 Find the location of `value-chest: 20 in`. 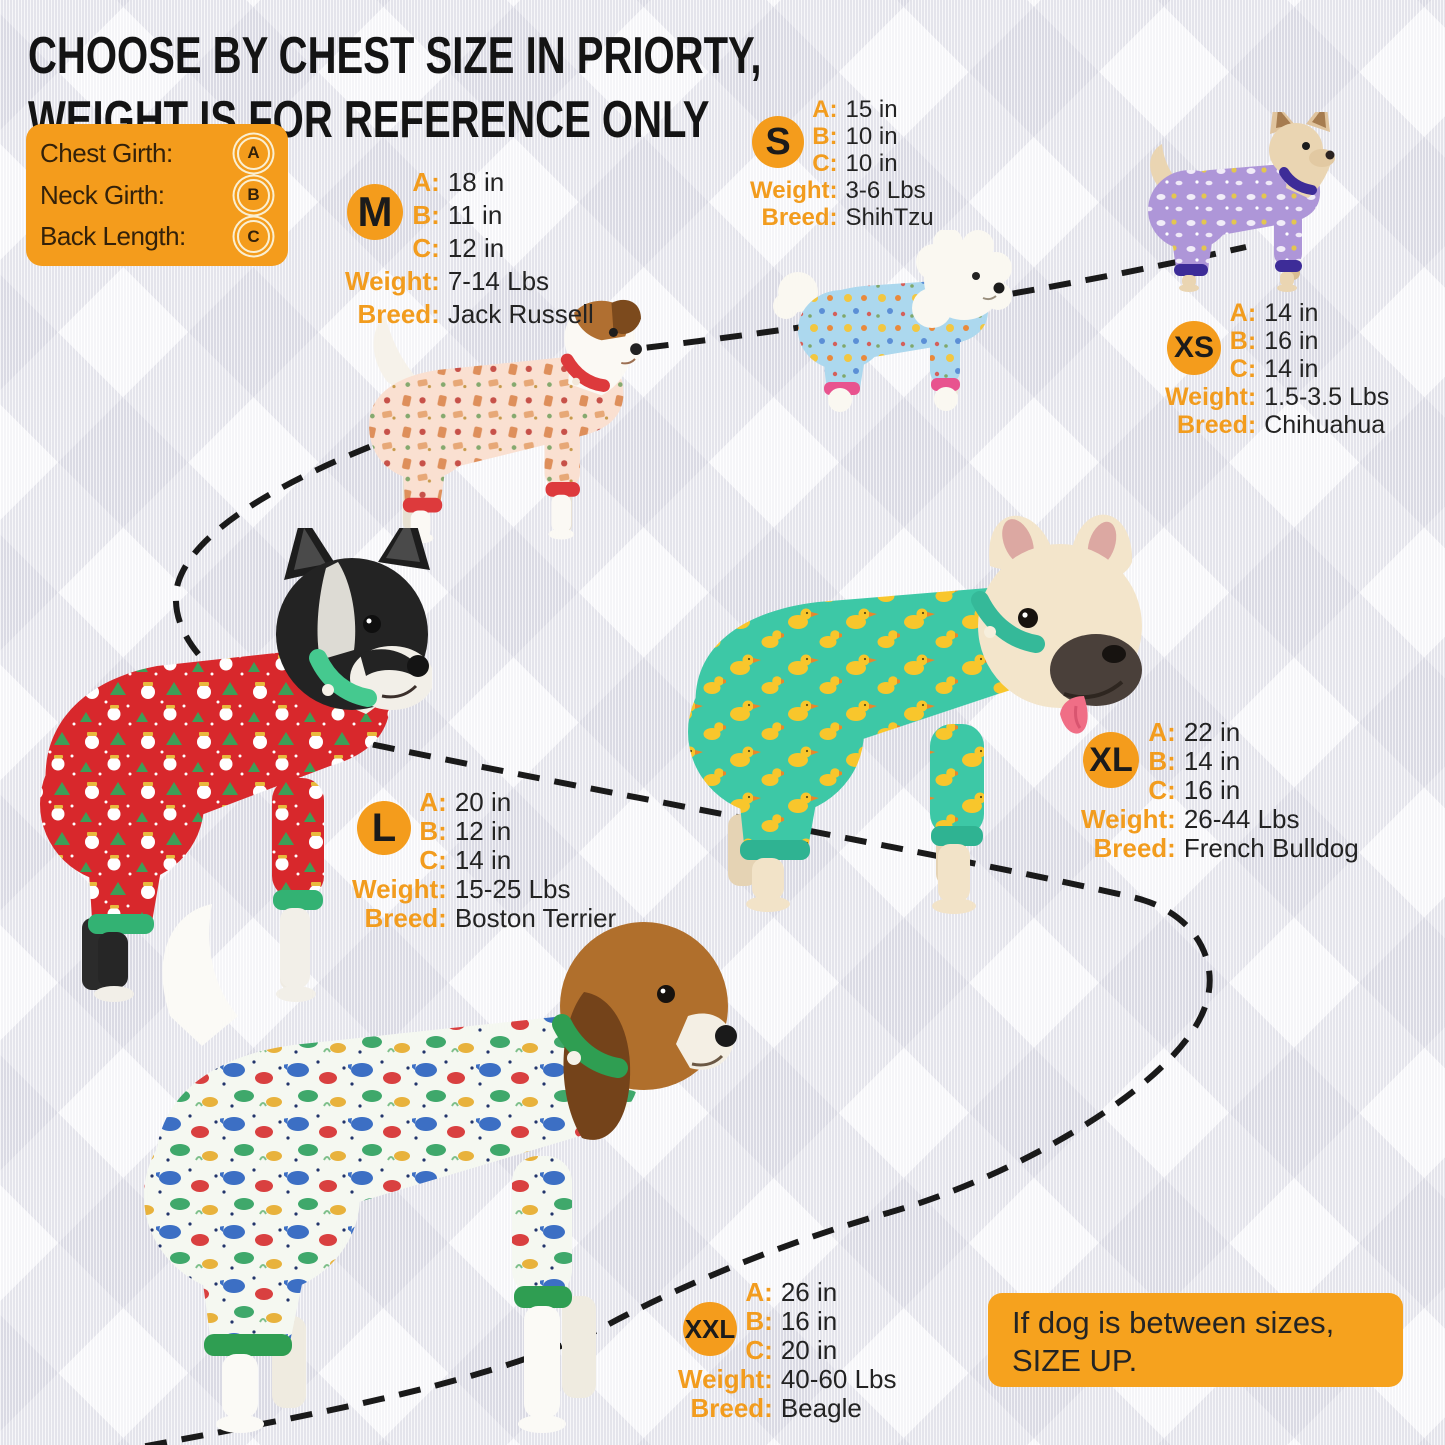

value-chest: 20 in is located at coordinates (483, 802).